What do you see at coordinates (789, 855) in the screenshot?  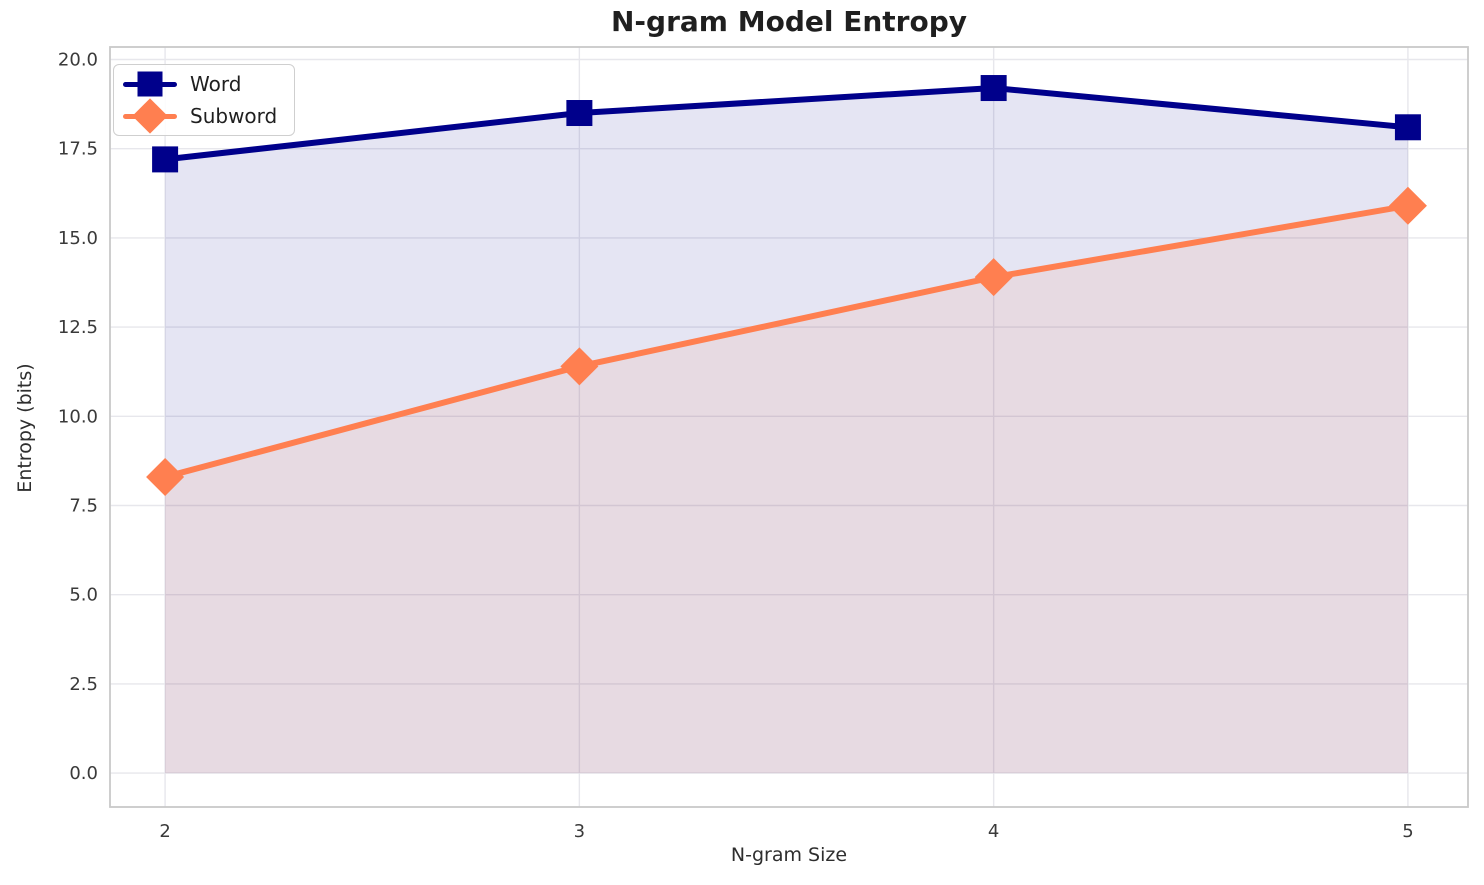 I see `x-axis-label: N-gram Size` at bounding box center [789, 855].